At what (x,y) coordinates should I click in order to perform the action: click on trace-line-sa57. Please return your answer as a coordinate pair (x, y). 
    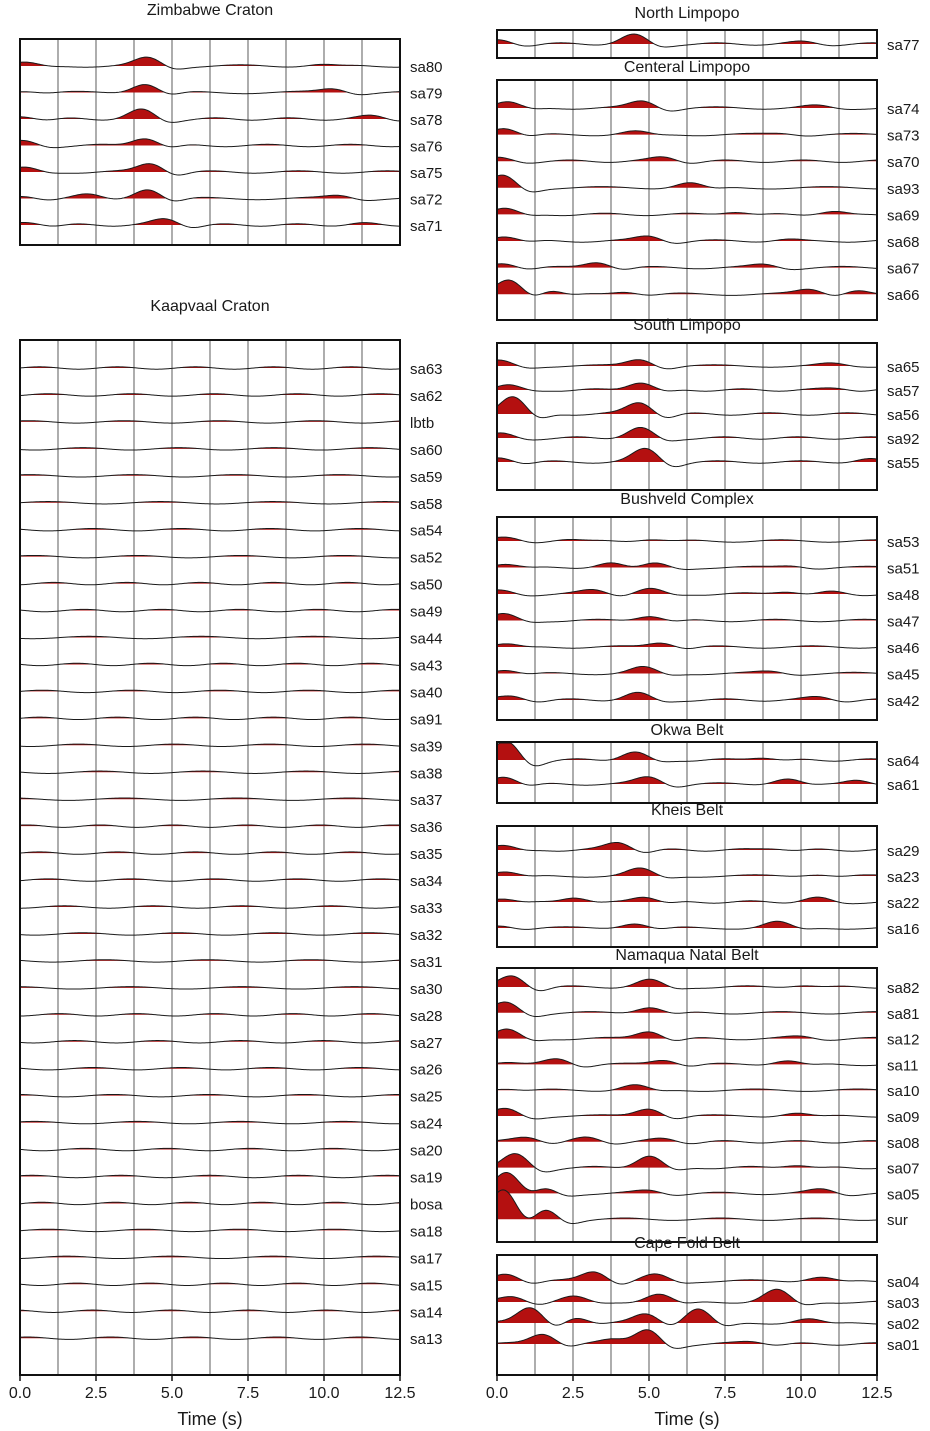
    Looking at the image, I should click on (687, 387).